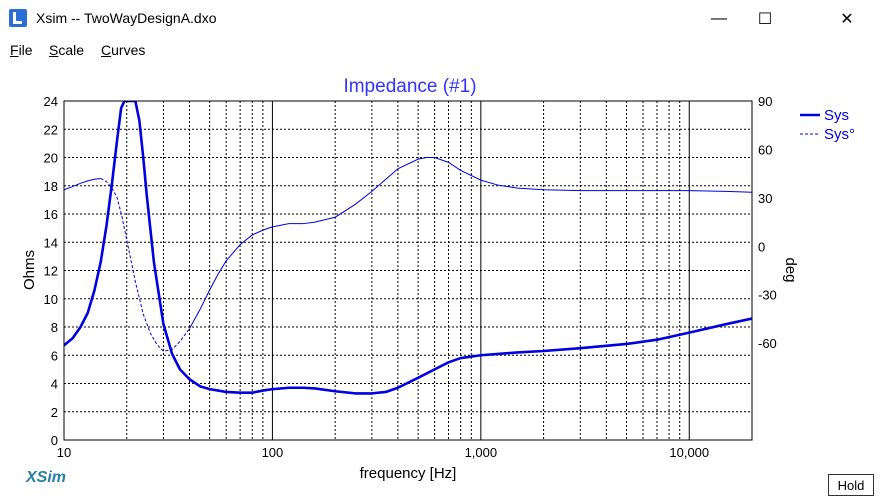 The image size is (880, 500). Describe the element at coordinates (851, 485) in the screenshot. I see `hold-button: Hold` at that location.